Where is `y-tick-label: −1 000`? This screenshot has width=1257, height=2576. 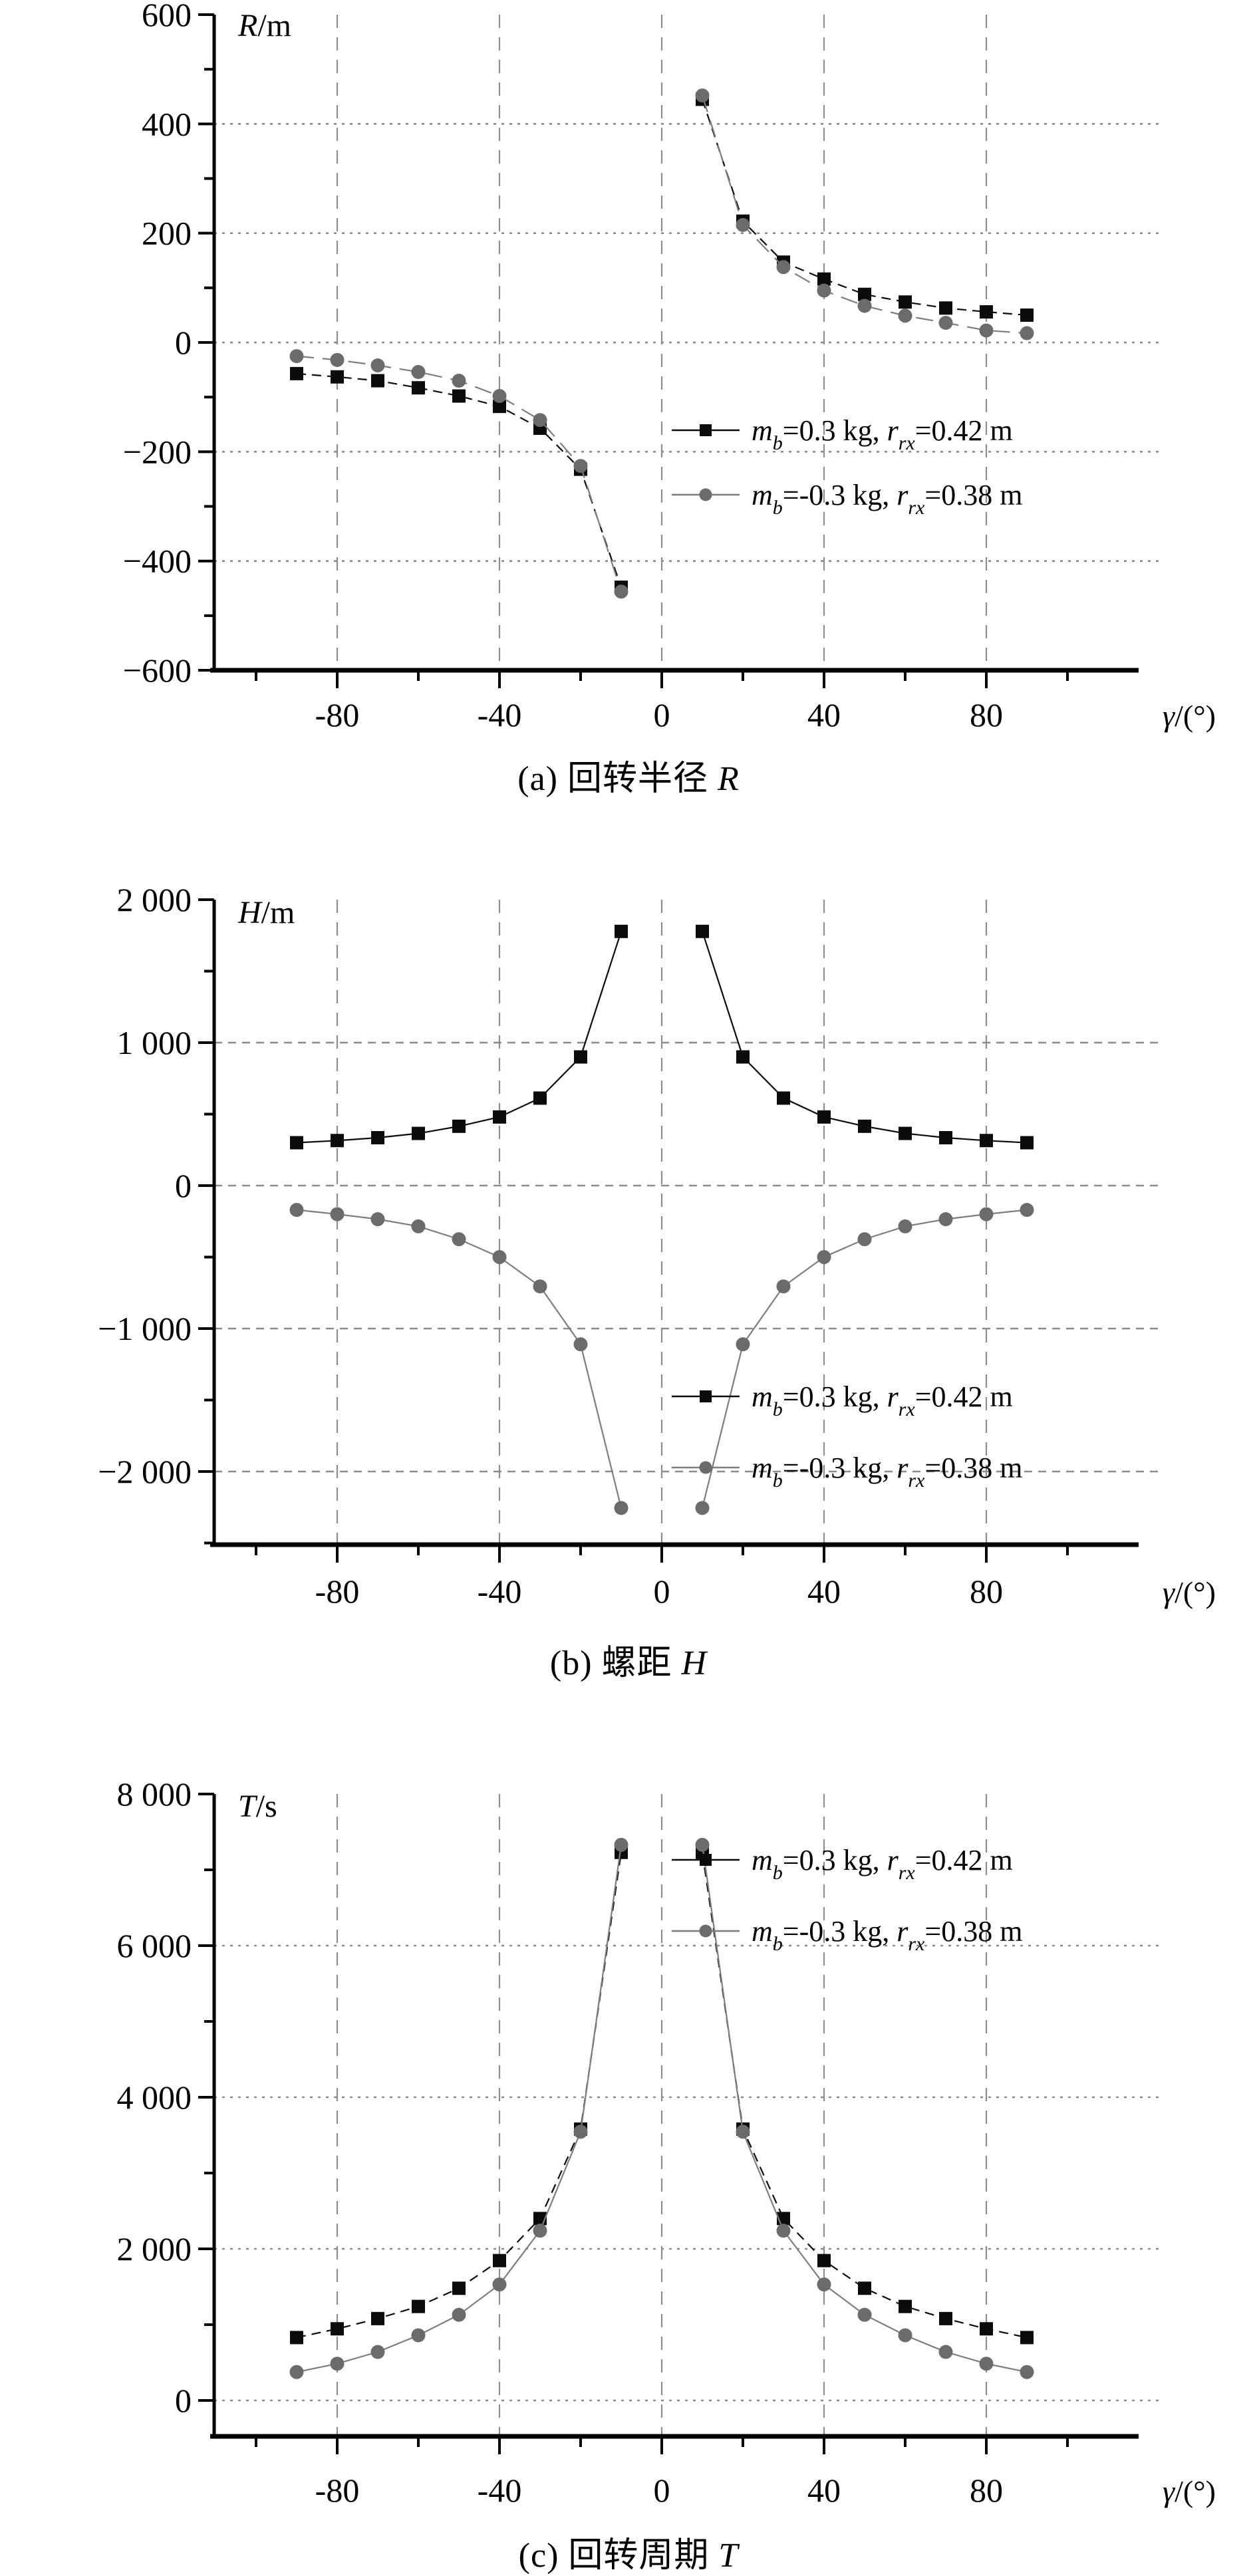
y-tick-label: −1 000 is located at coordinates (145, 1328).